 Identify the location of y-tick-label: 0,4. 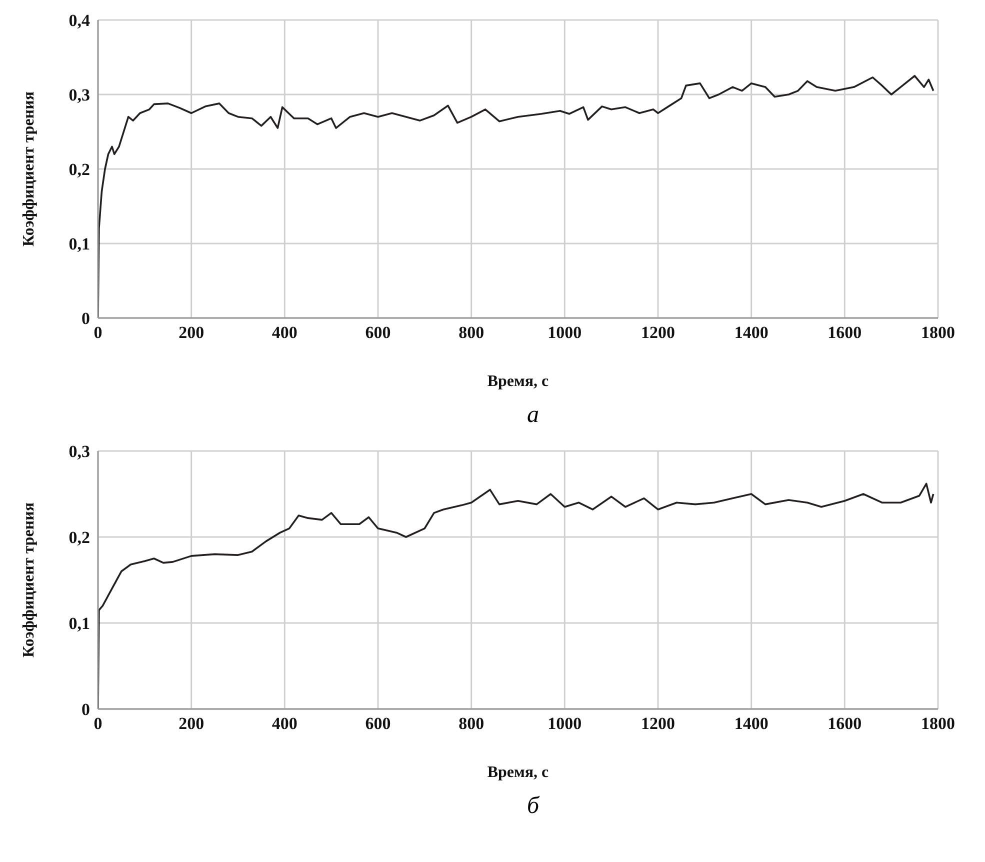
(79, 20).